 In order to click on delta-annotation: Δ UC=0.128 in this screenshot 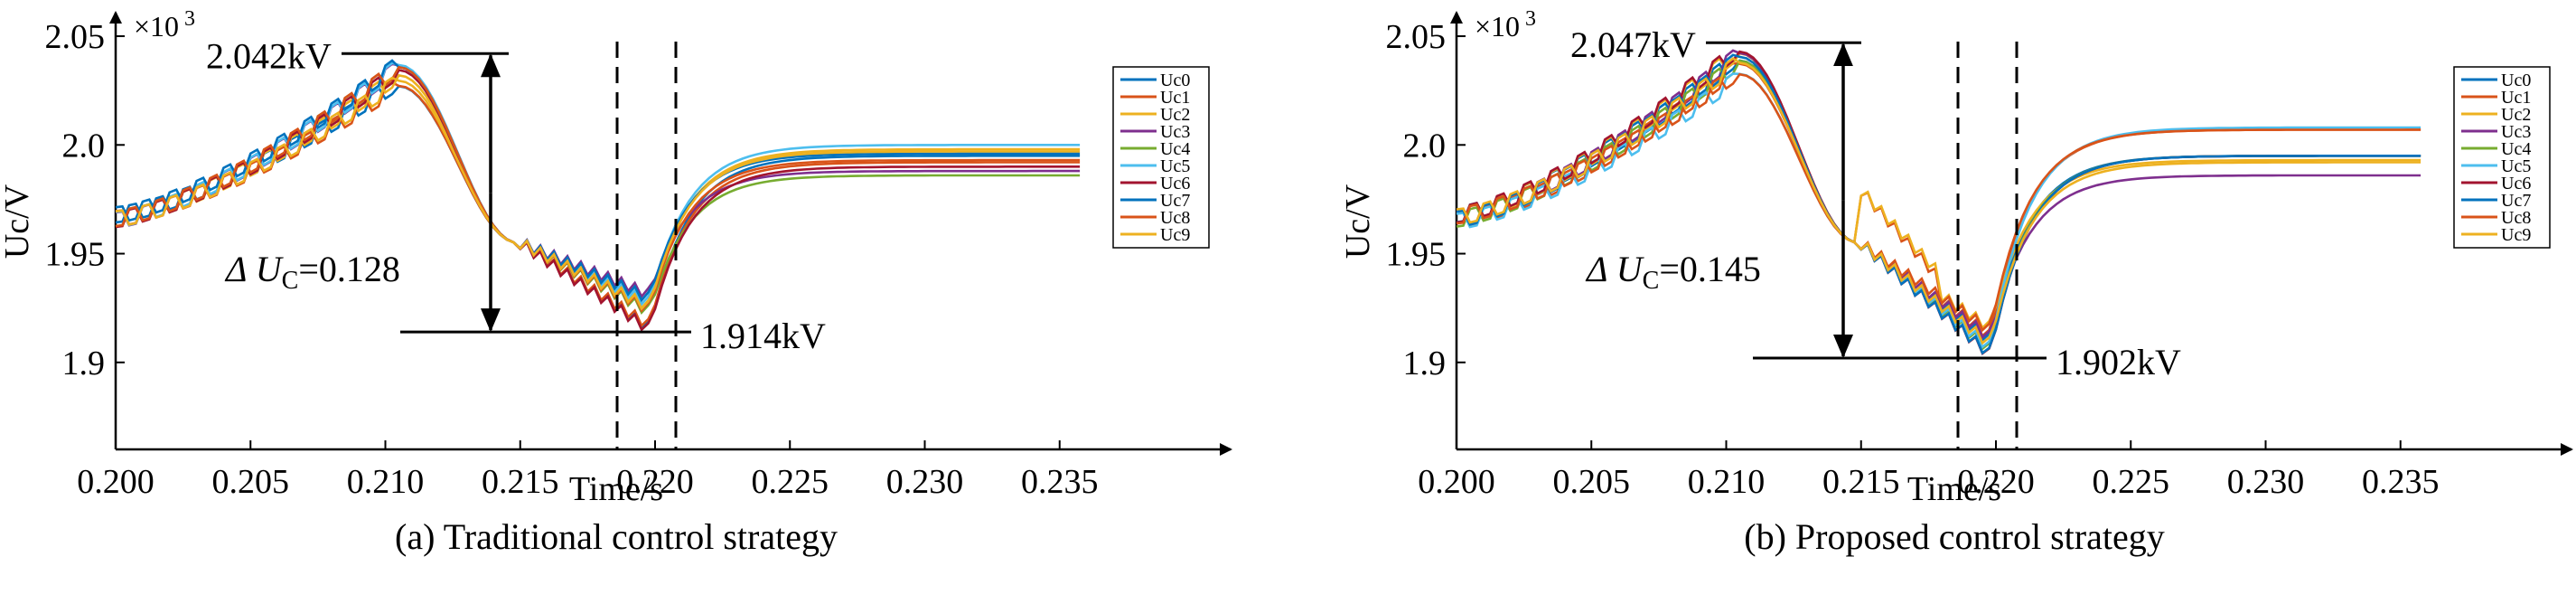, I will do `click(312, 272)`.